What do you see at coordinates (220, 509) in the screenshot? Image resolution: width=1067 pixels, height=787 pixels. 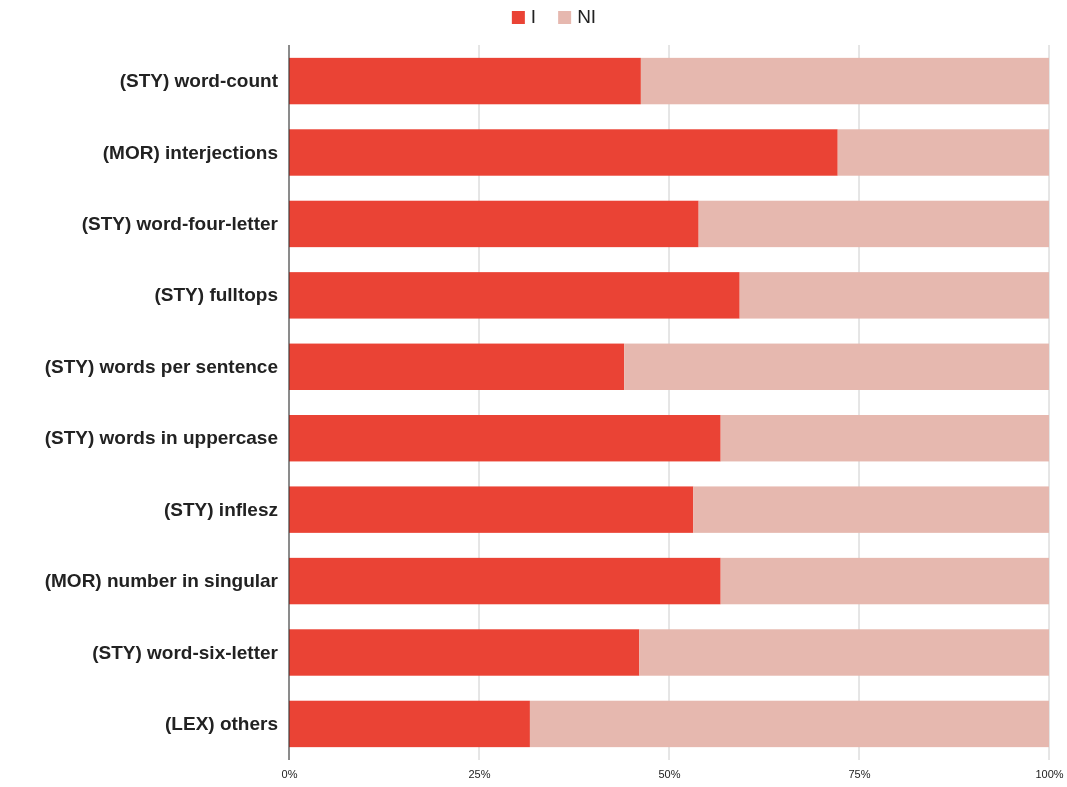 I see `y-tick-label: (STY) inflesz` at bounding box center [220, 509].